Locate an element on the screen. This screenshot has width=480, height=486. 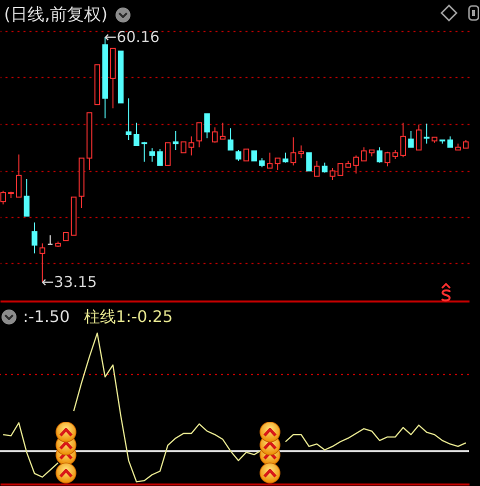
text: :-1.50 is located at coordinates (46, 317).